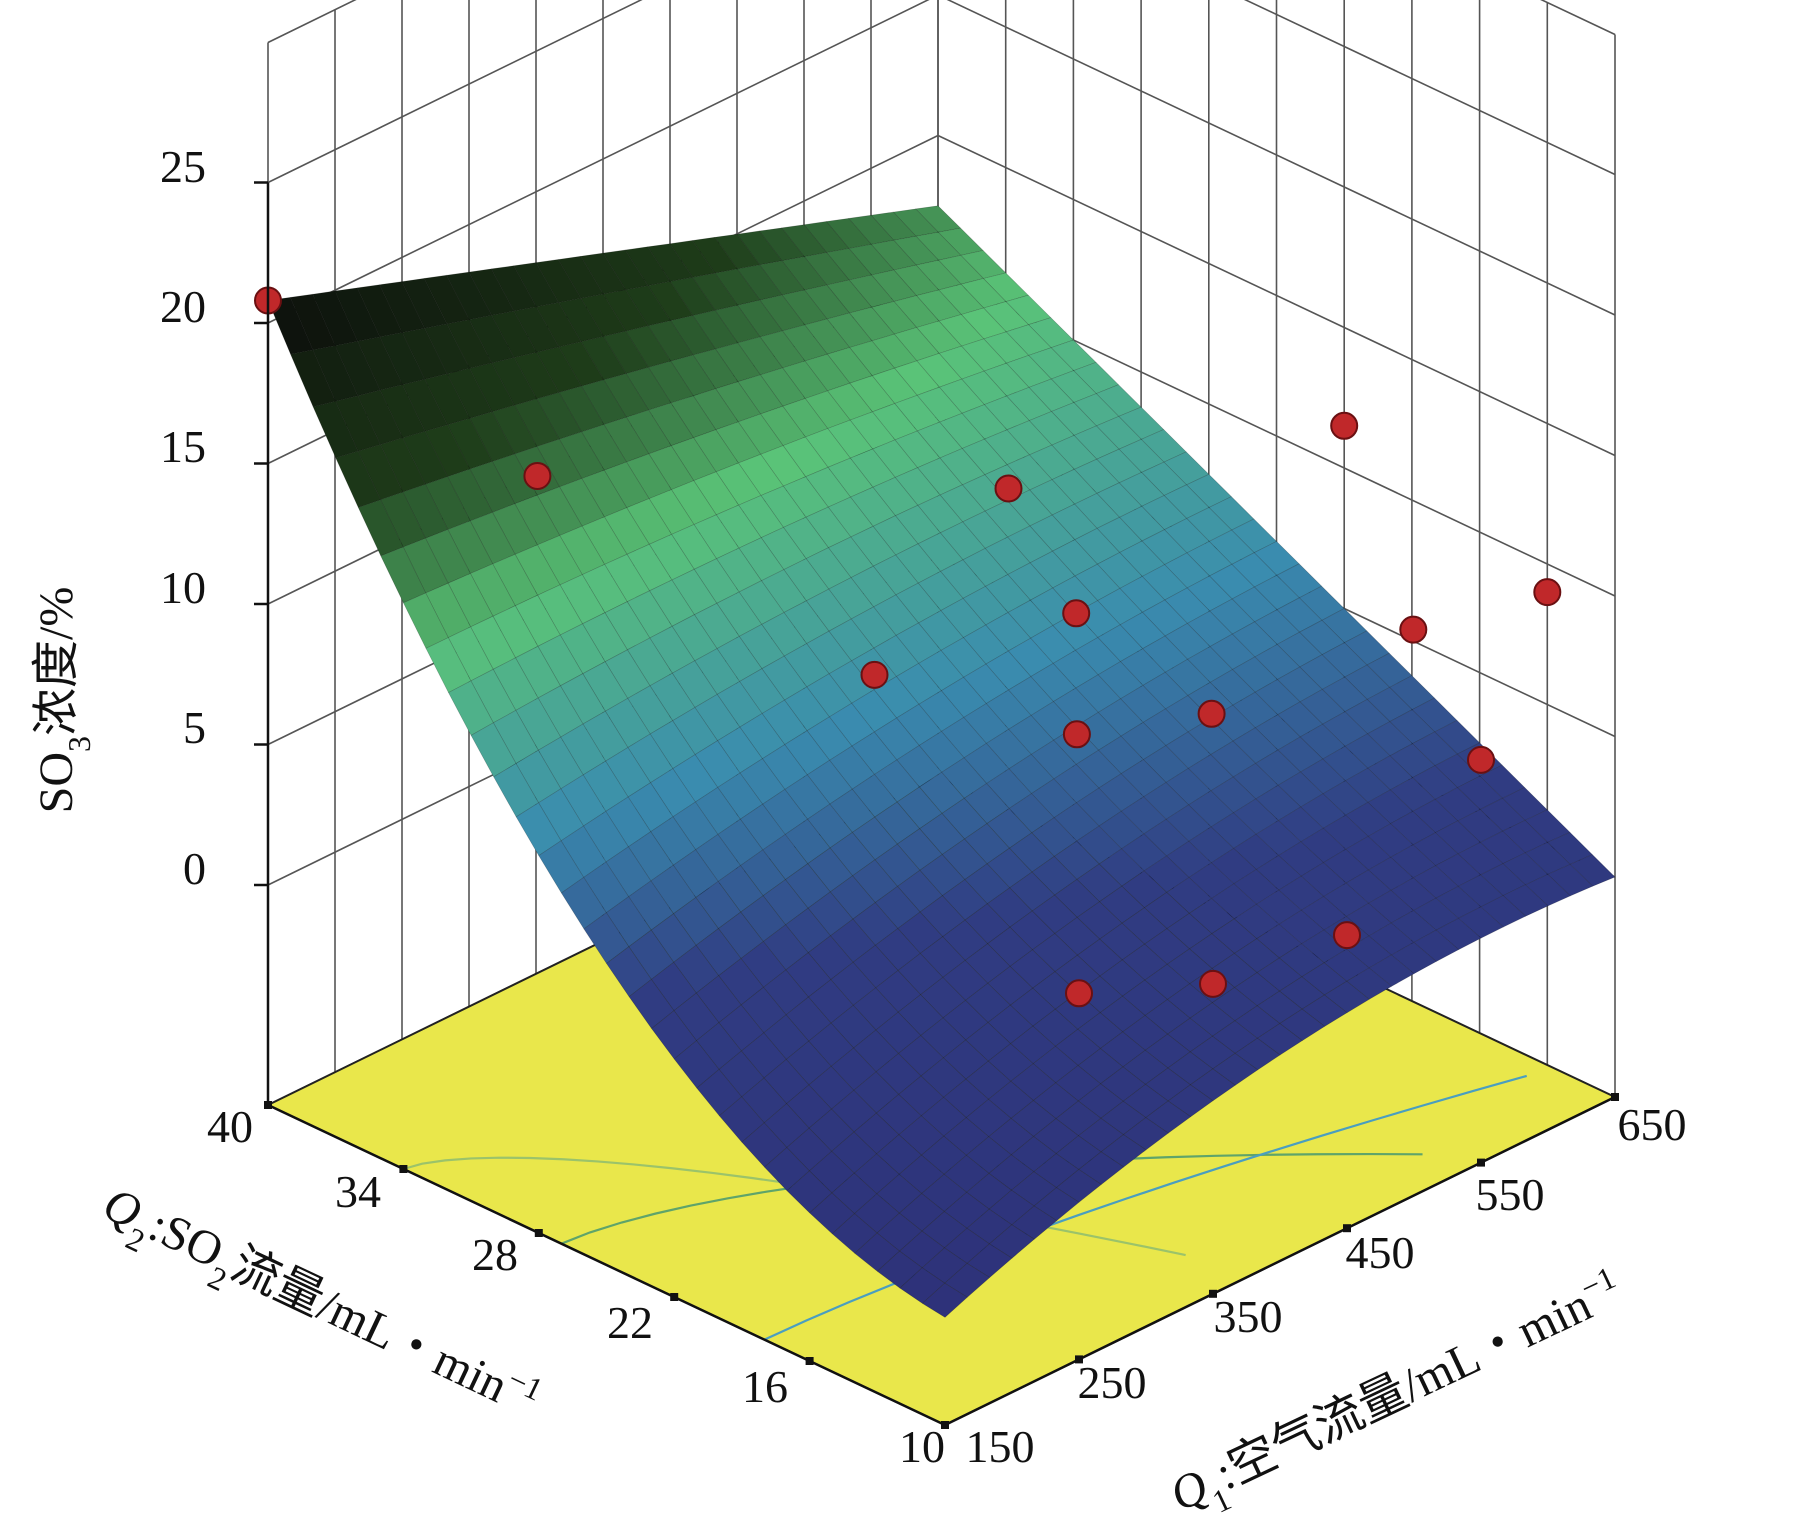  Describe the element at coordinates (765, 1386) in the screenshot. I see `x-tick-16: 16` at that location.